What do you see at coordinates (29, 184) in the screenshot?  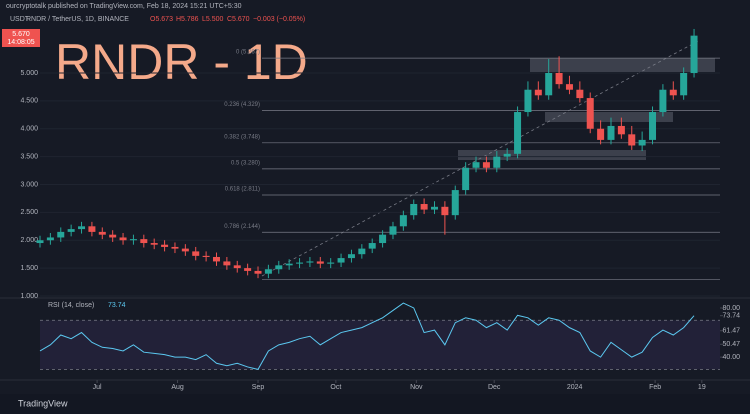 I see `y-tick-label: 3.000` at bounding box center [29, 184].